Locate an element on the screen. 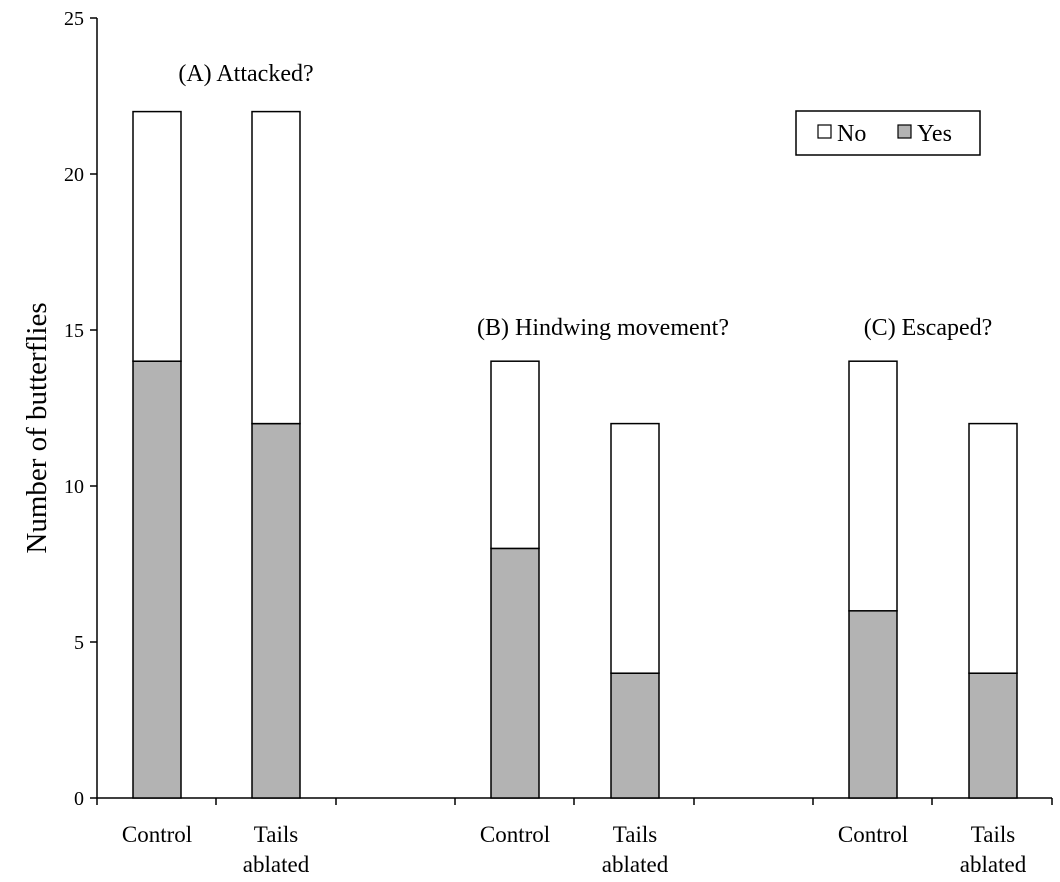  group-label: (B) Hindwing movement? is located at coordinates (603, 328).